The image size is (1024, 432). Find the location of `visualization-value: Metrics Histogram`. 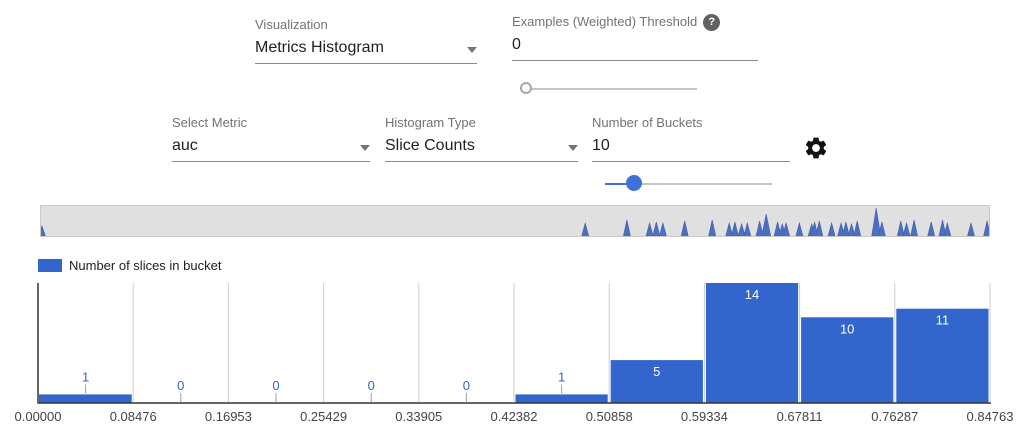

visualization-value: Metrics Histogram is located at coordinates (319, 47).